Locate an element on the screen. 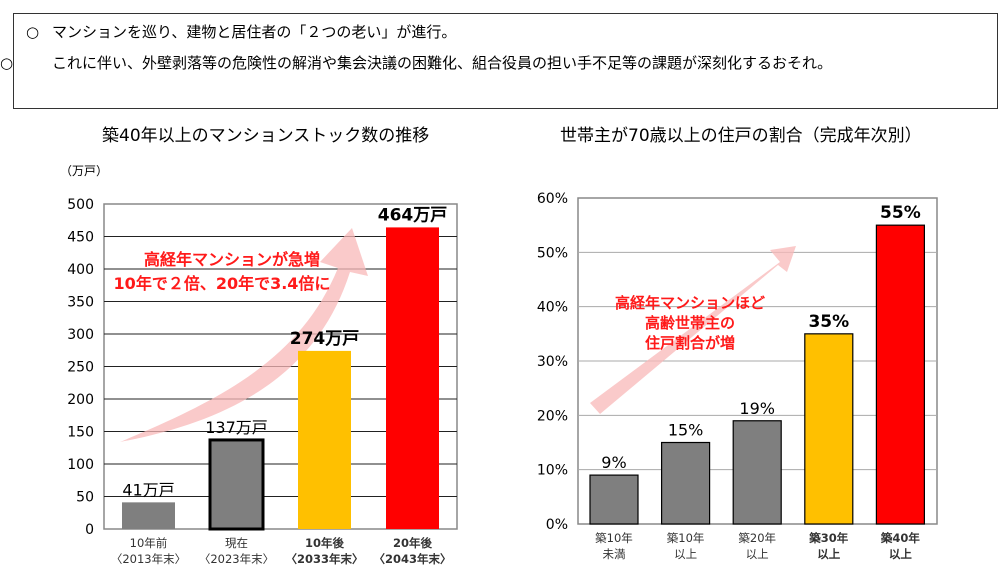  x-tick-label: 10年前 is located at coordinates (149, 543).